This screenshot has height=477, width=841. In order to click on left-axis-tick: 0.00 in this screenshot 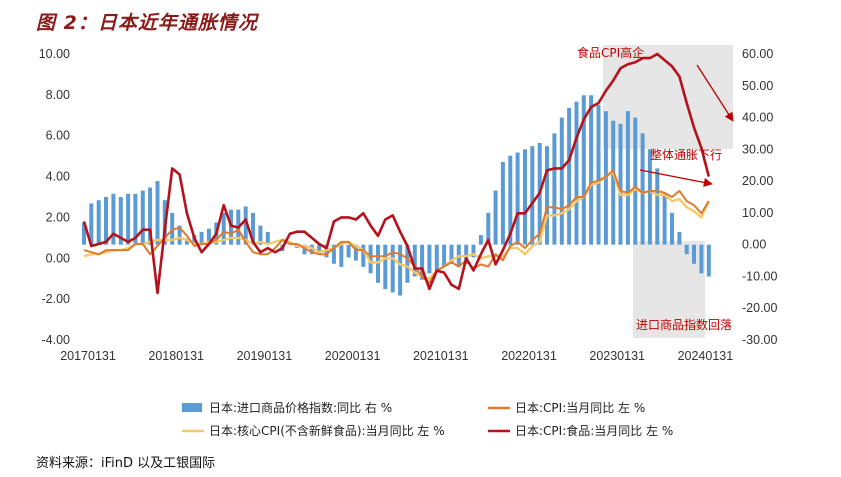, I will do `click(58, 258)`.